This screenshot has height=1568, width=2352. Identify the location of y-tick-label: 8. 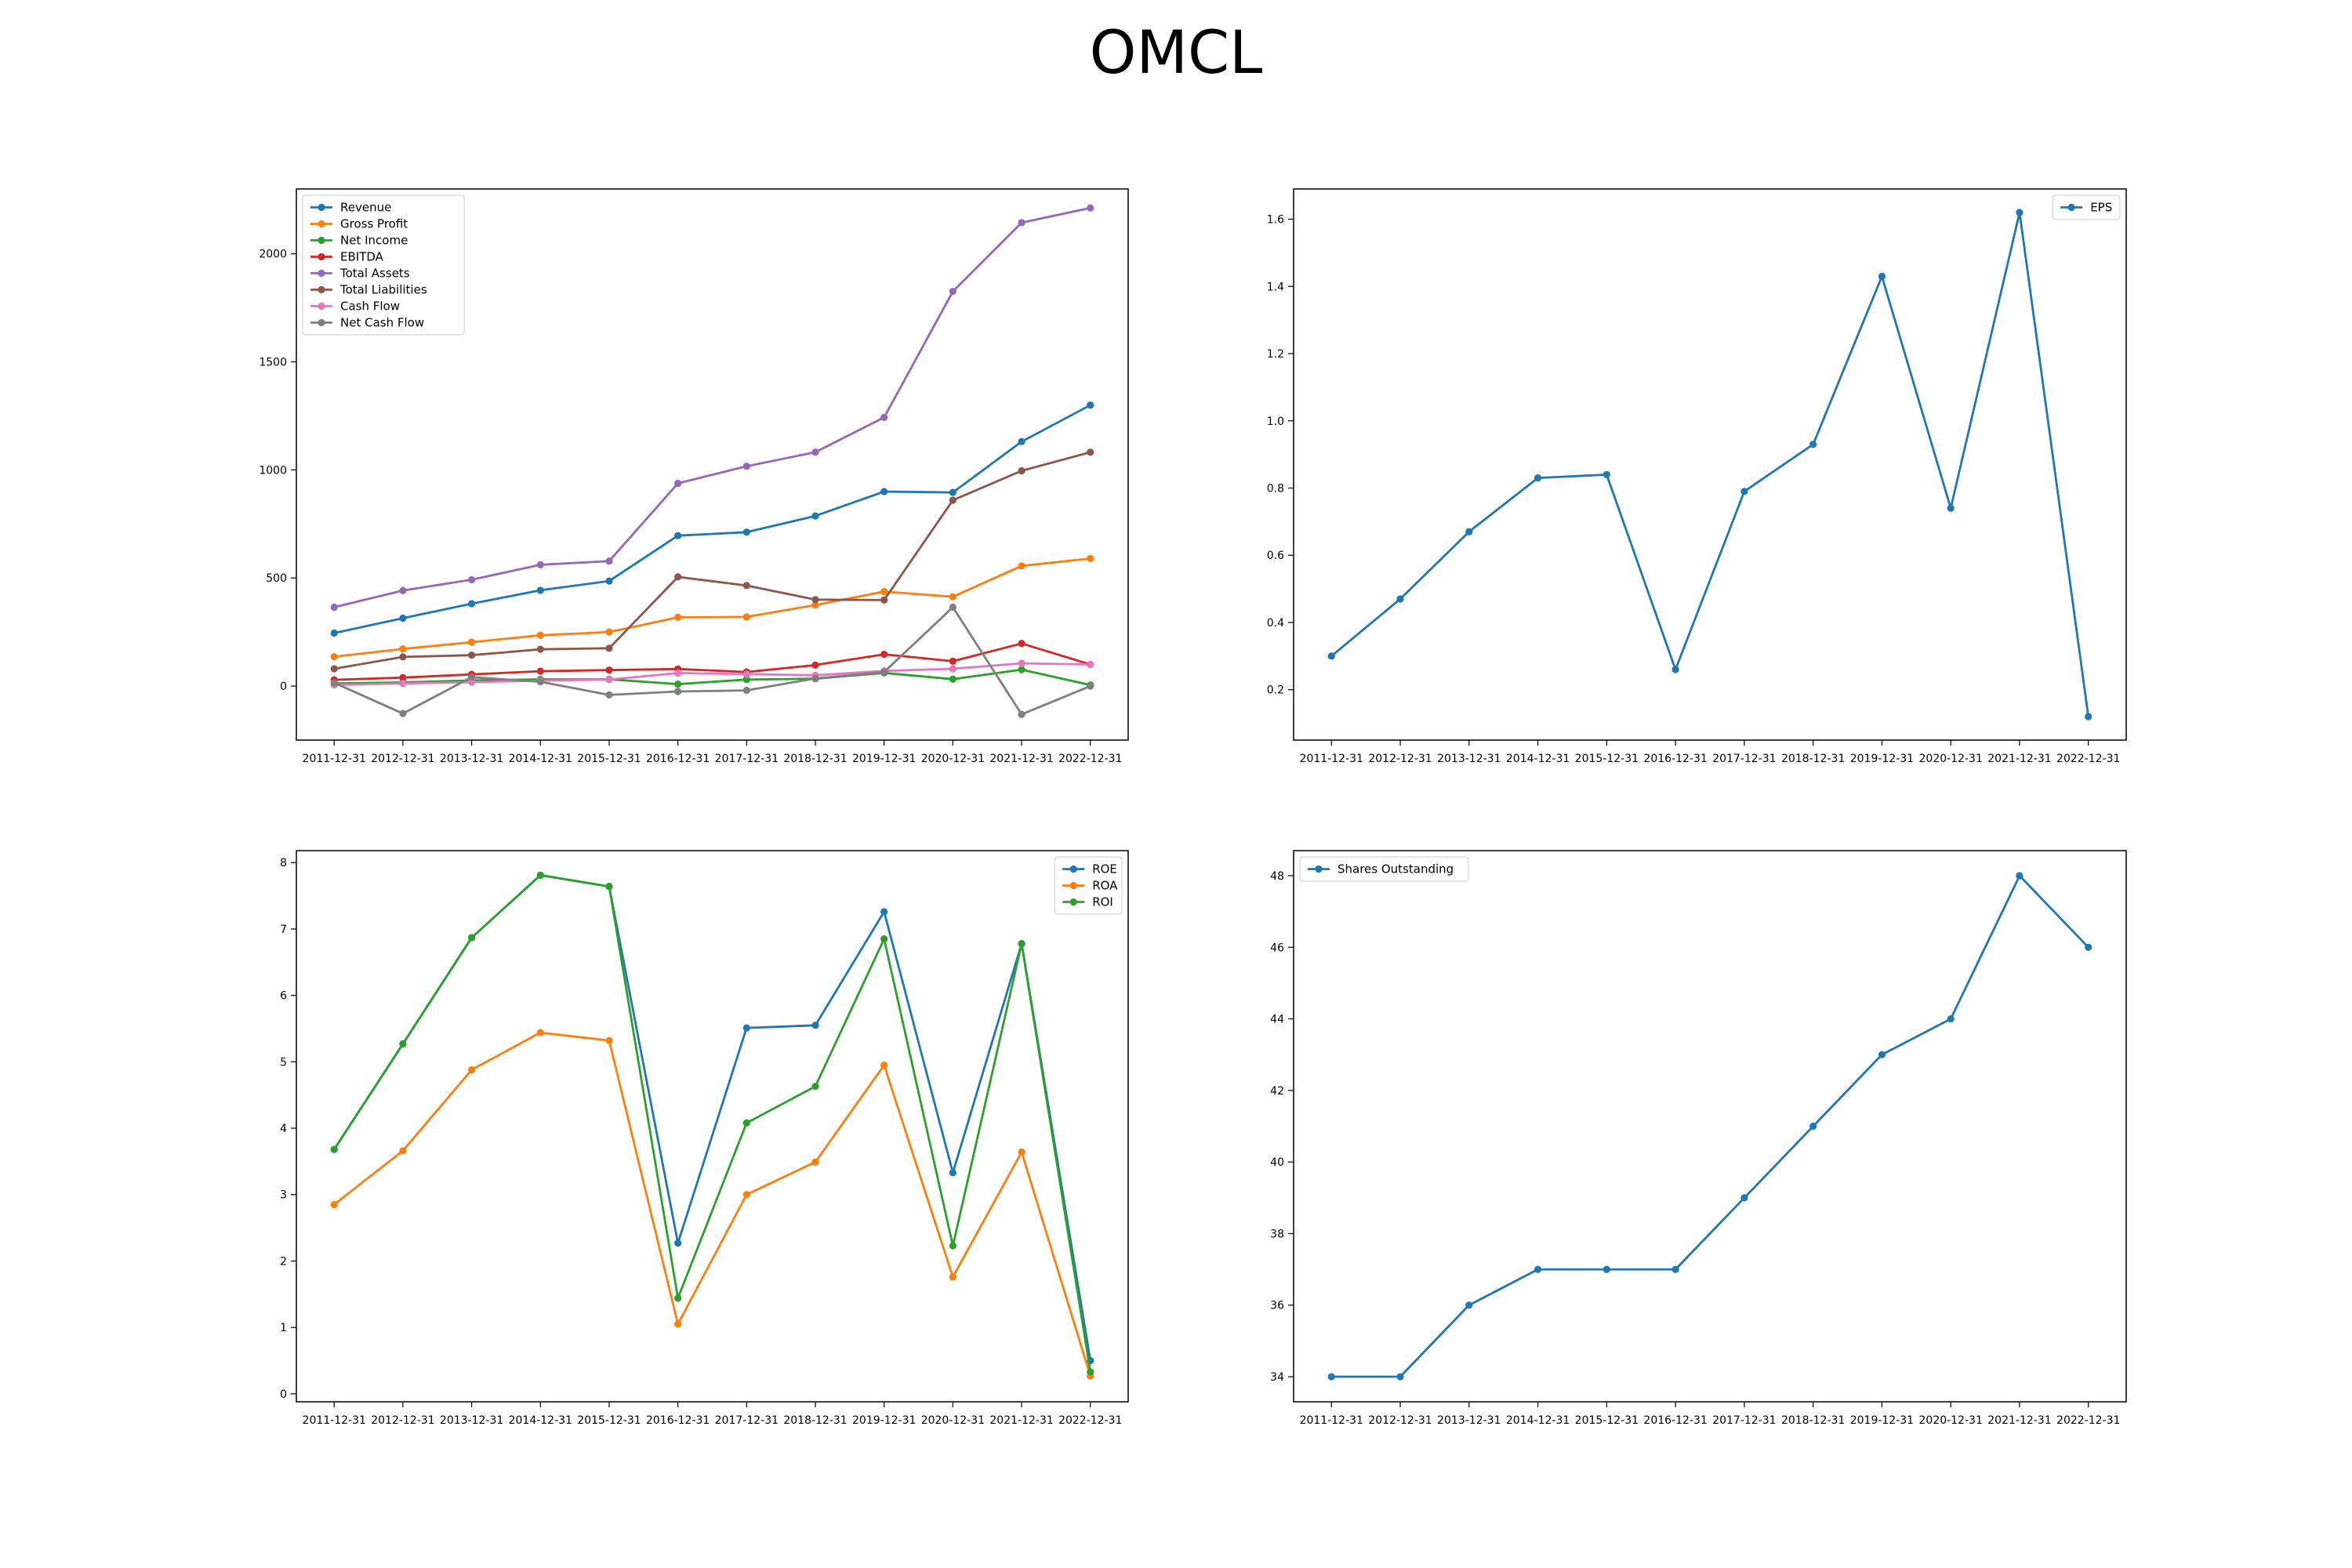
(283, 863).